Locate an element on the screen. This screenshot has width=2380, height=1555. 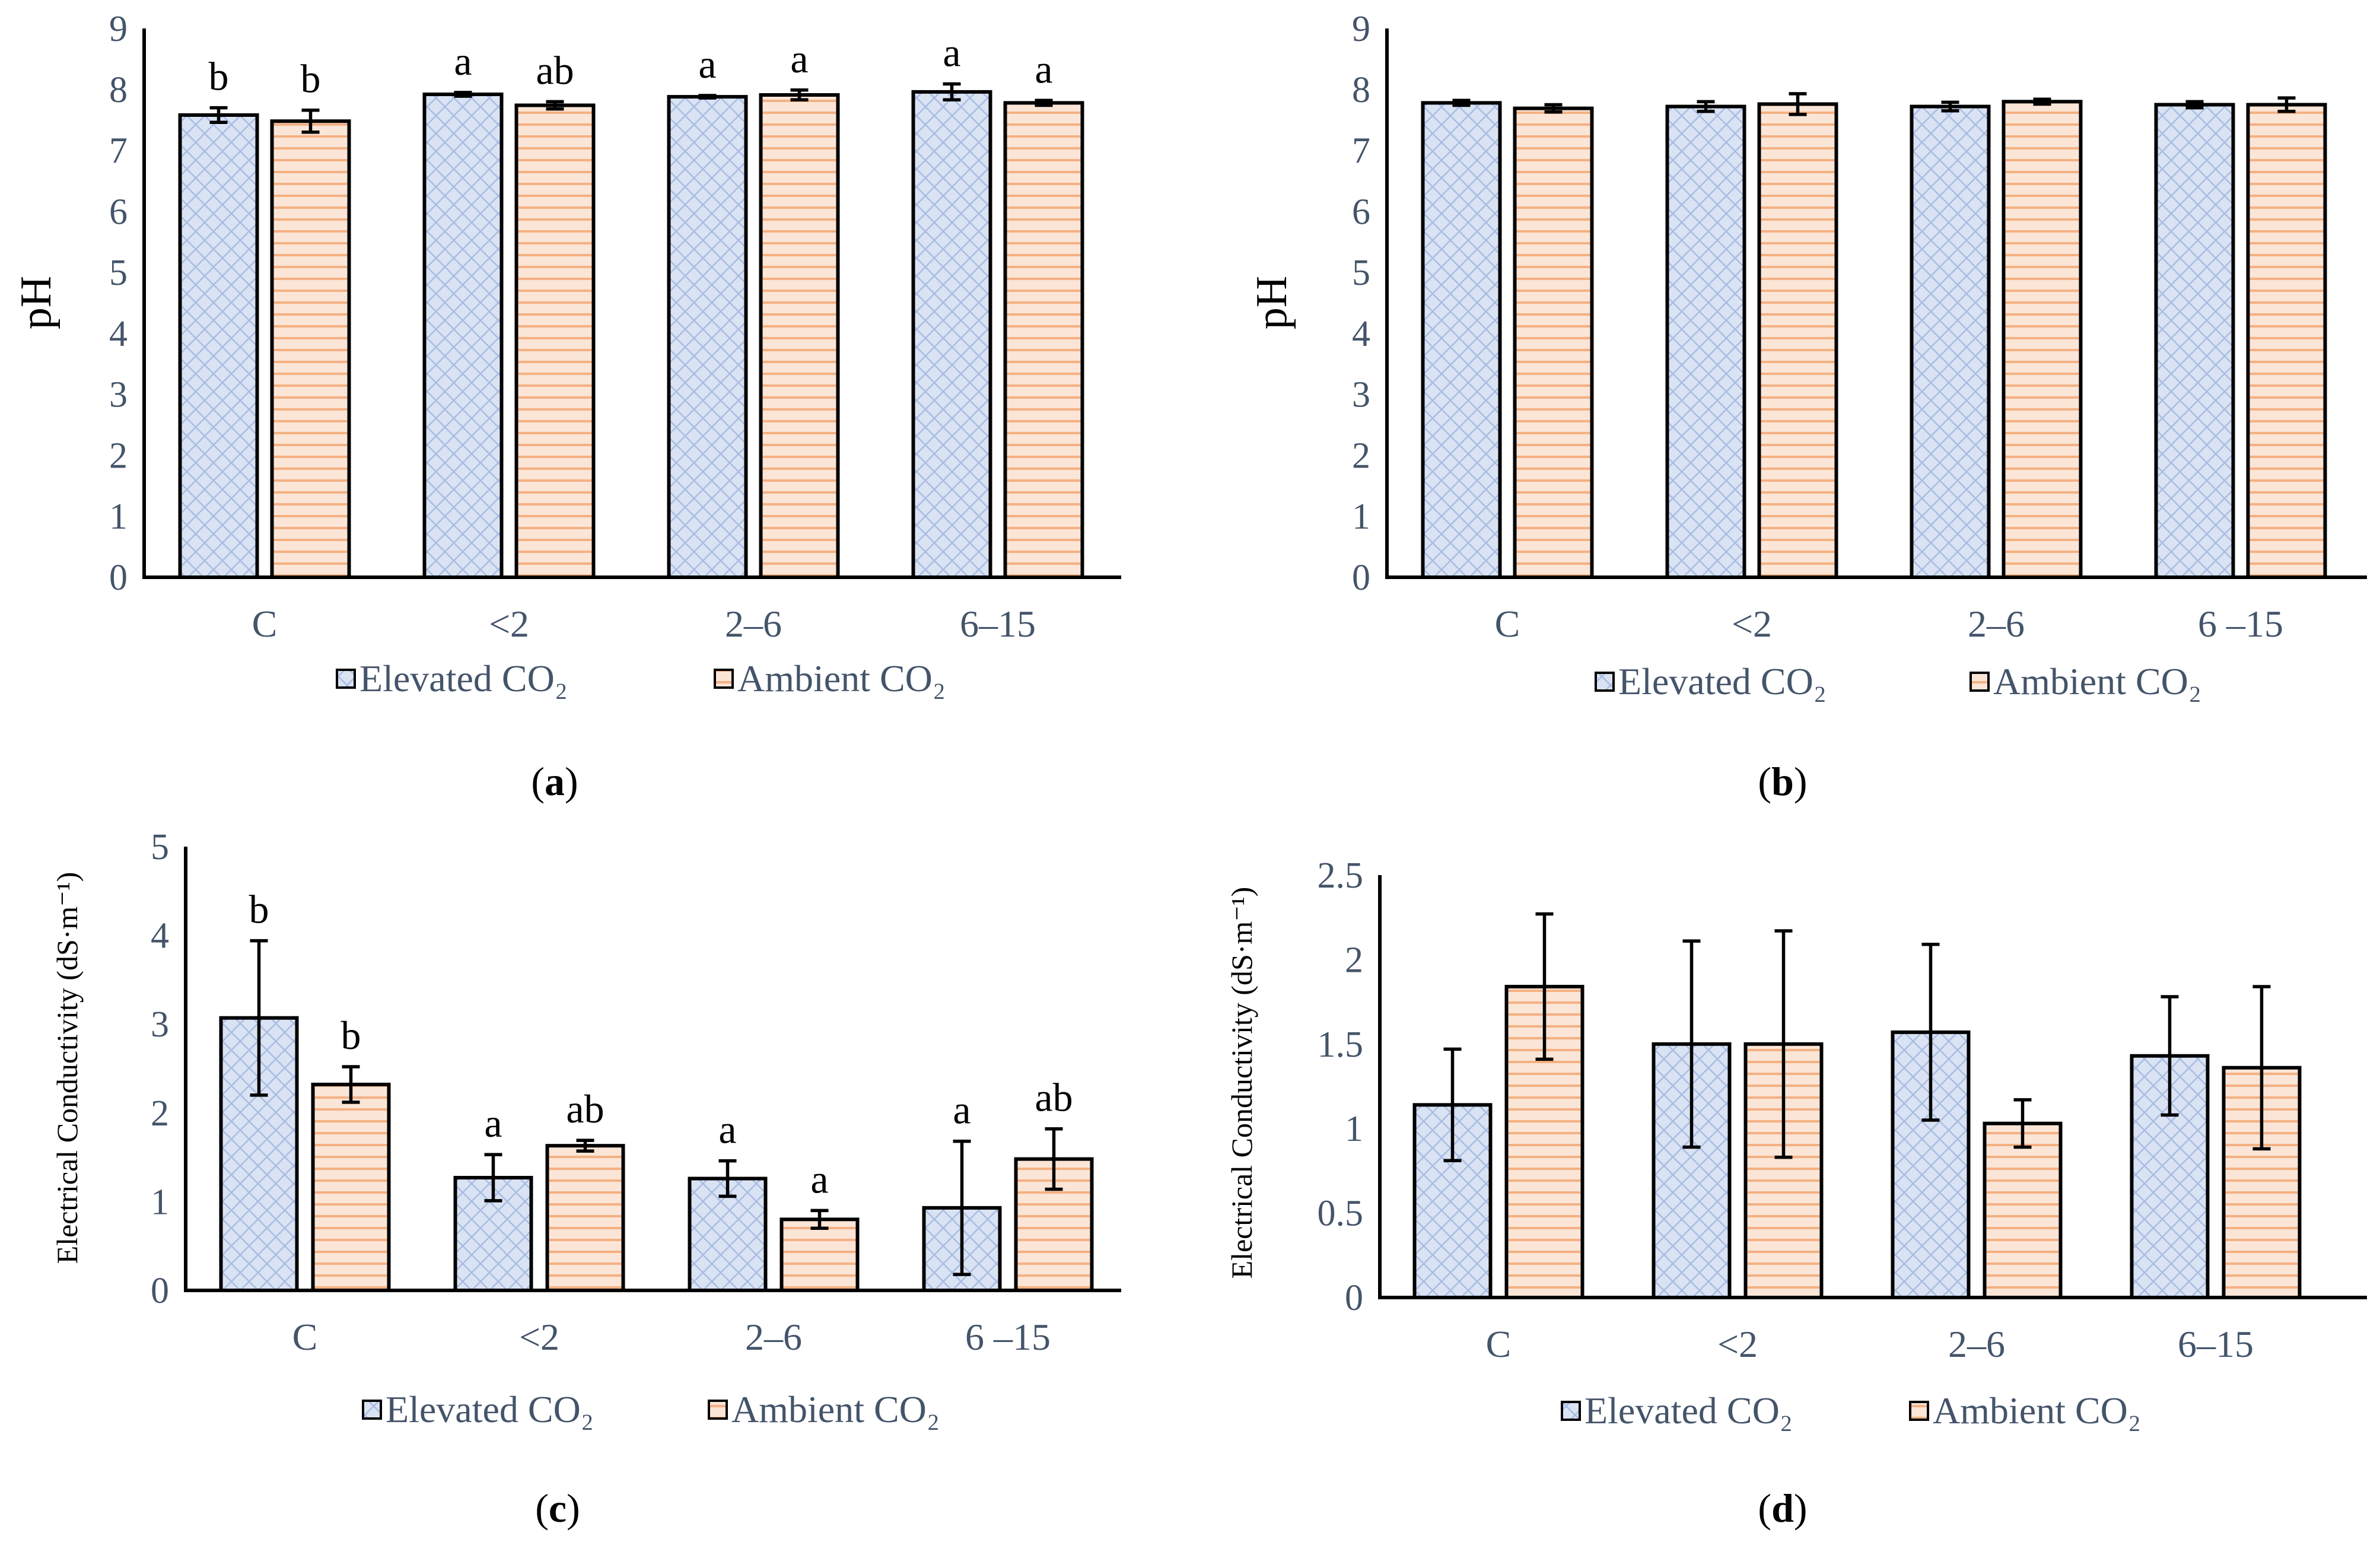
x-category-label: 6–15 is located at coordinates (2216, 1344).